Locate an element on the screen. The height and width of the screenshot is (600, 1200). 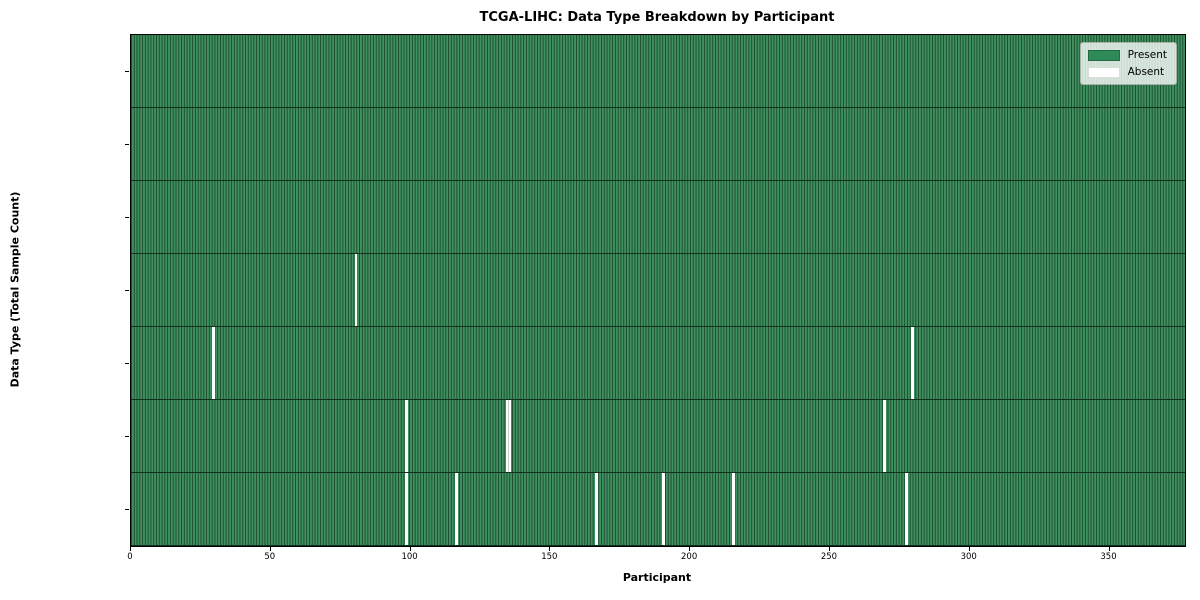
y-axis-label: Data Type (Total Sample Count) is located at coordinates (15, 289).